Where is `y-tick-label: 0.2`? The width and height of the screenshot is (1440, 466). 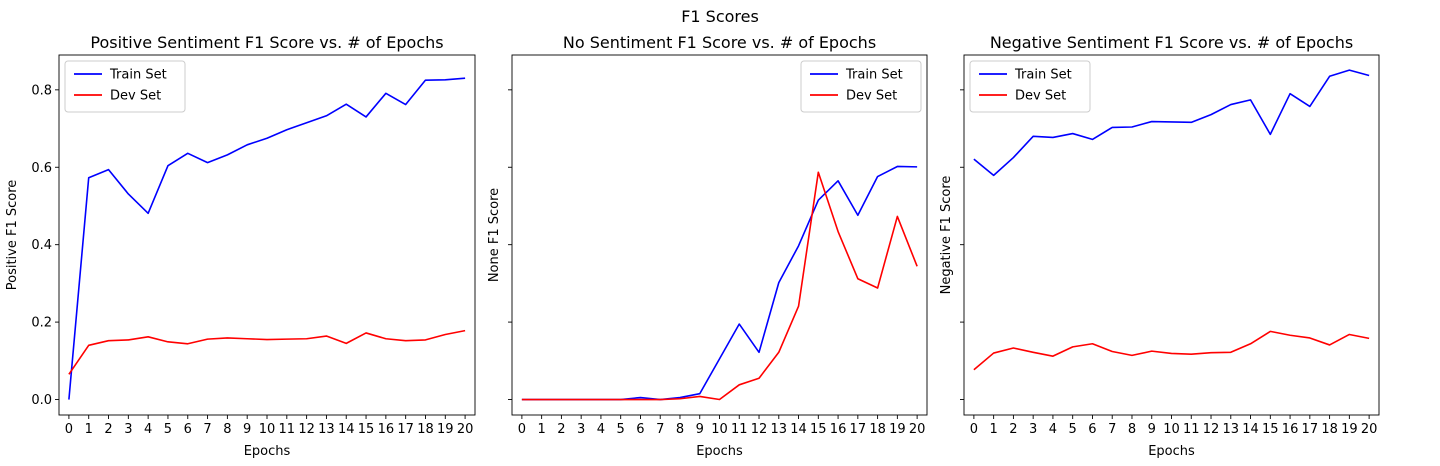
y-tick-label: 0.2 is located at coordinates (41, 323).